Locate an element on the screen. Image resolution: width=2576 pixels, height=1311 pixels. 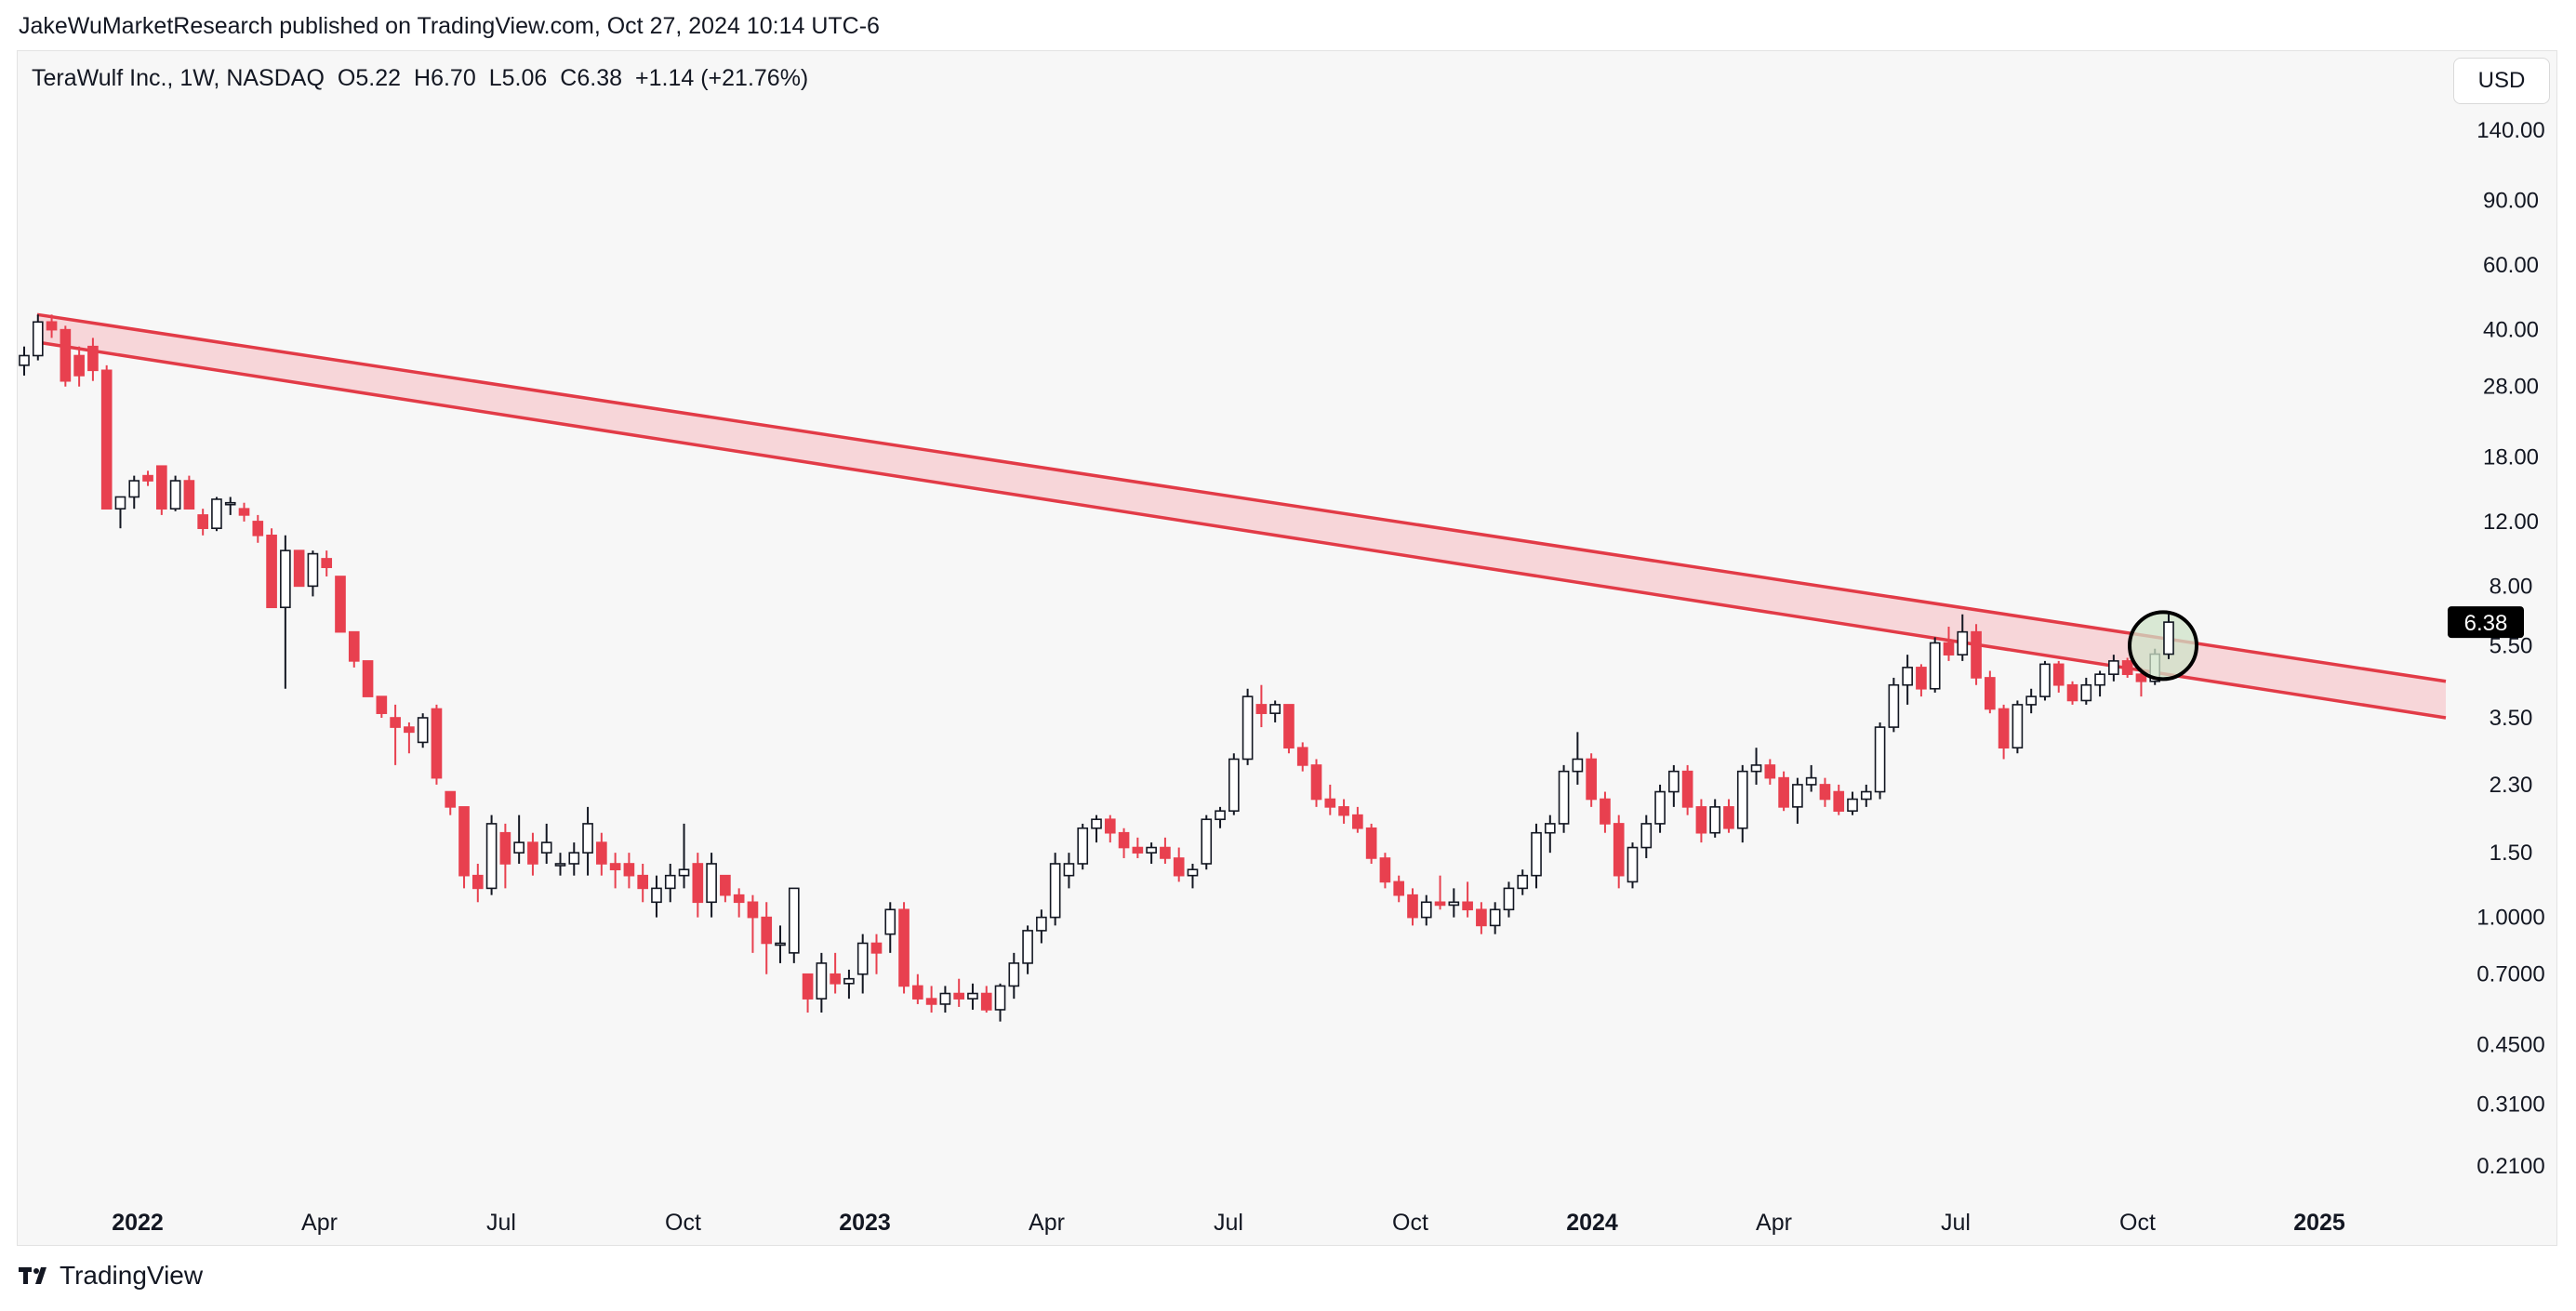
highlight-marker is located at coordinates (2163, 646).